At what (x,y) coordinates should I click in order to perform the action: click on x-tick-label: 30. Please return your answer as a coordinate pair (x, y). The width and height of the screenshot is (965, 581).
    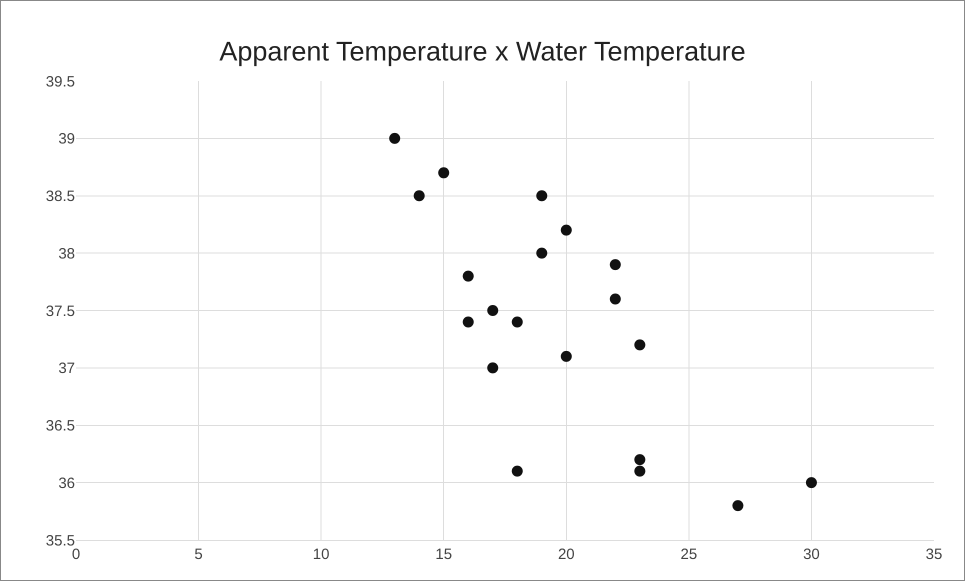
    Looking at the image, I should click on (811, 554).